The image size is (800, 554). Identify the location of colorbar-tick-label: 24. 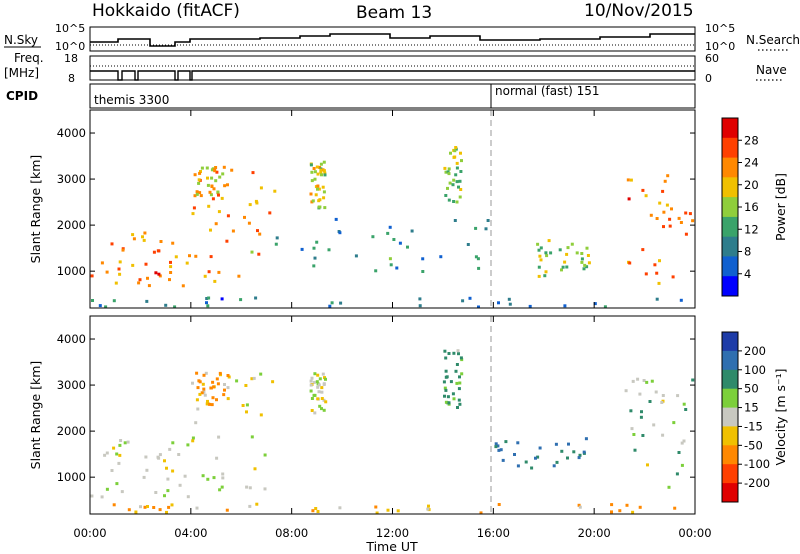
(751, 163).